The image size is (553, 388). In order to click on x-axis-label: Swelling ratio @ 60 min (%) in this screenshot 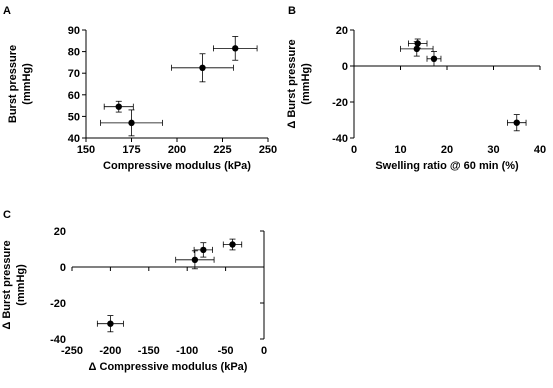, I will do `click(447, 166)`.